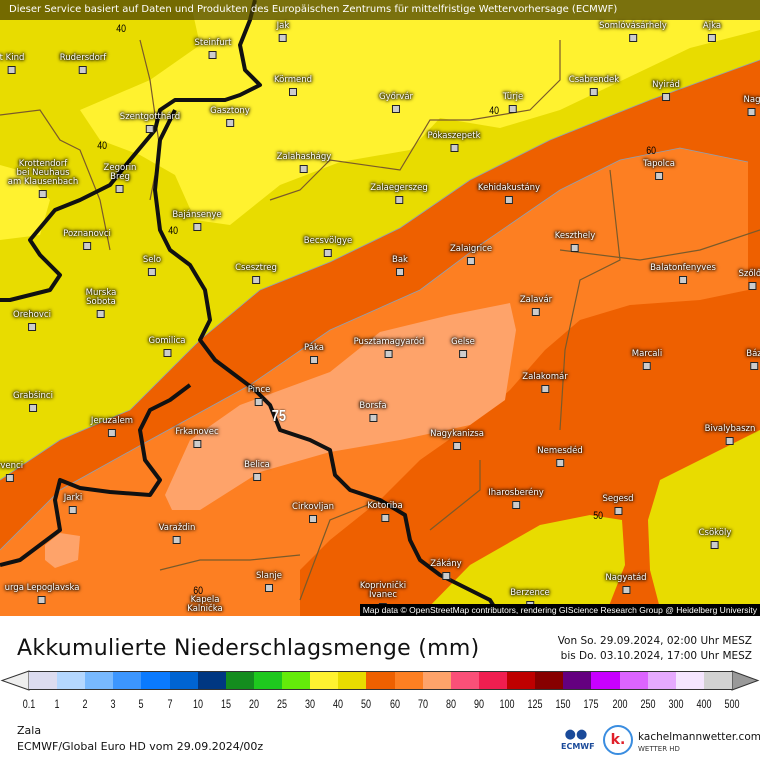 The width and height of the screenshot is (760, 760). What do you see at coordinates (87, 234) in the screenshot?
I see `city-name: Poznanovci` at bounding box center [87, 234].